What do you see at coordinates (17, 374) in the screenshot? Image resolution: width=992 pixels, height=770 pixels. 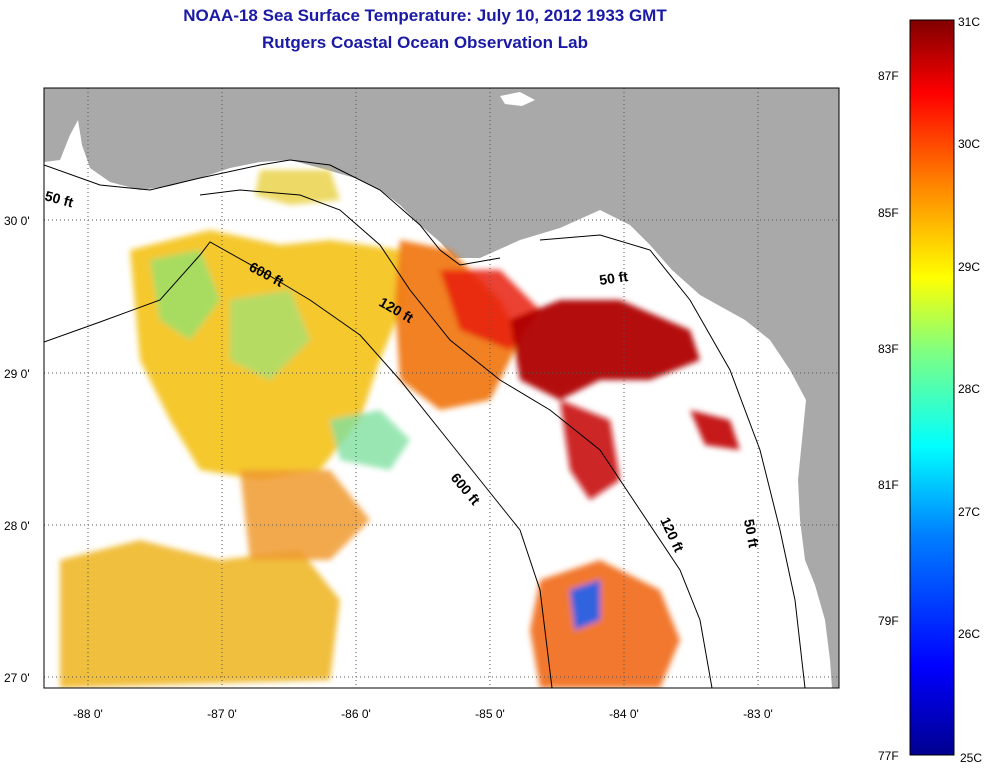 I see `lat-tick-label: 29 0'` at bounding box center [17, 374].